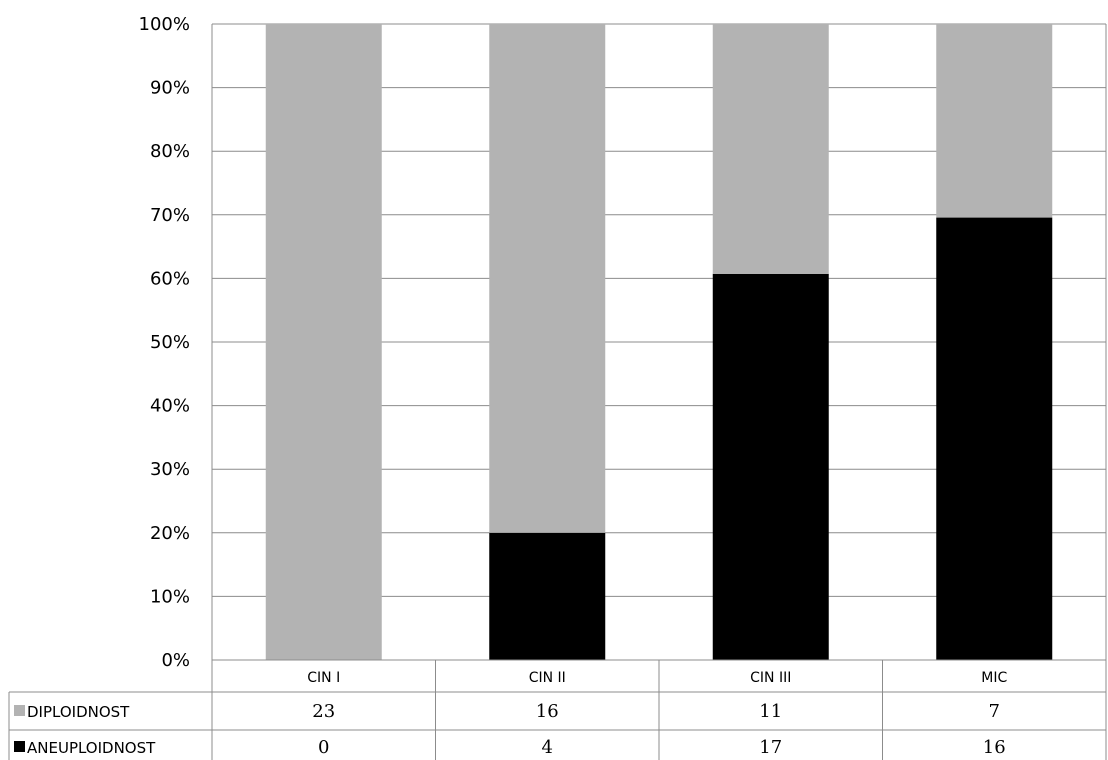  I want to click on bar-aneuploidnost-cin-iii, so click(770, 466).